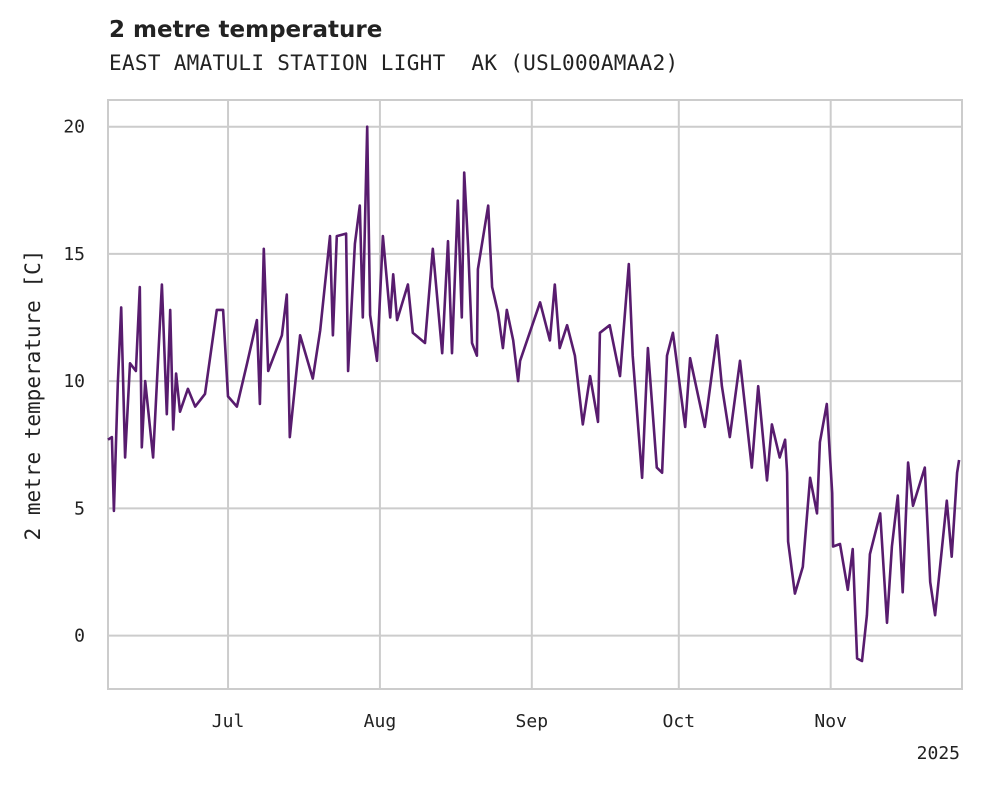 The image size is (981, 785). I want to click on chart-title: 2 metre temperature, so click(246, 30).